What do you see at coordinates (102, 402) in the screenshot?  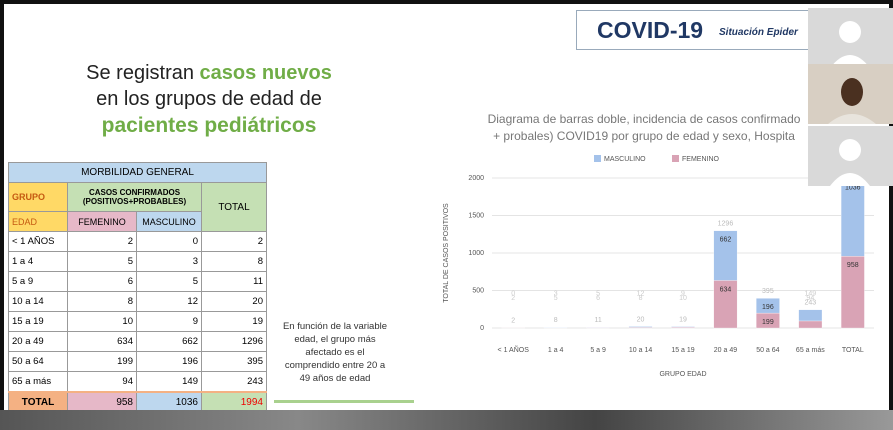 I see `table-total: 958` at bounding box center [102, 402].